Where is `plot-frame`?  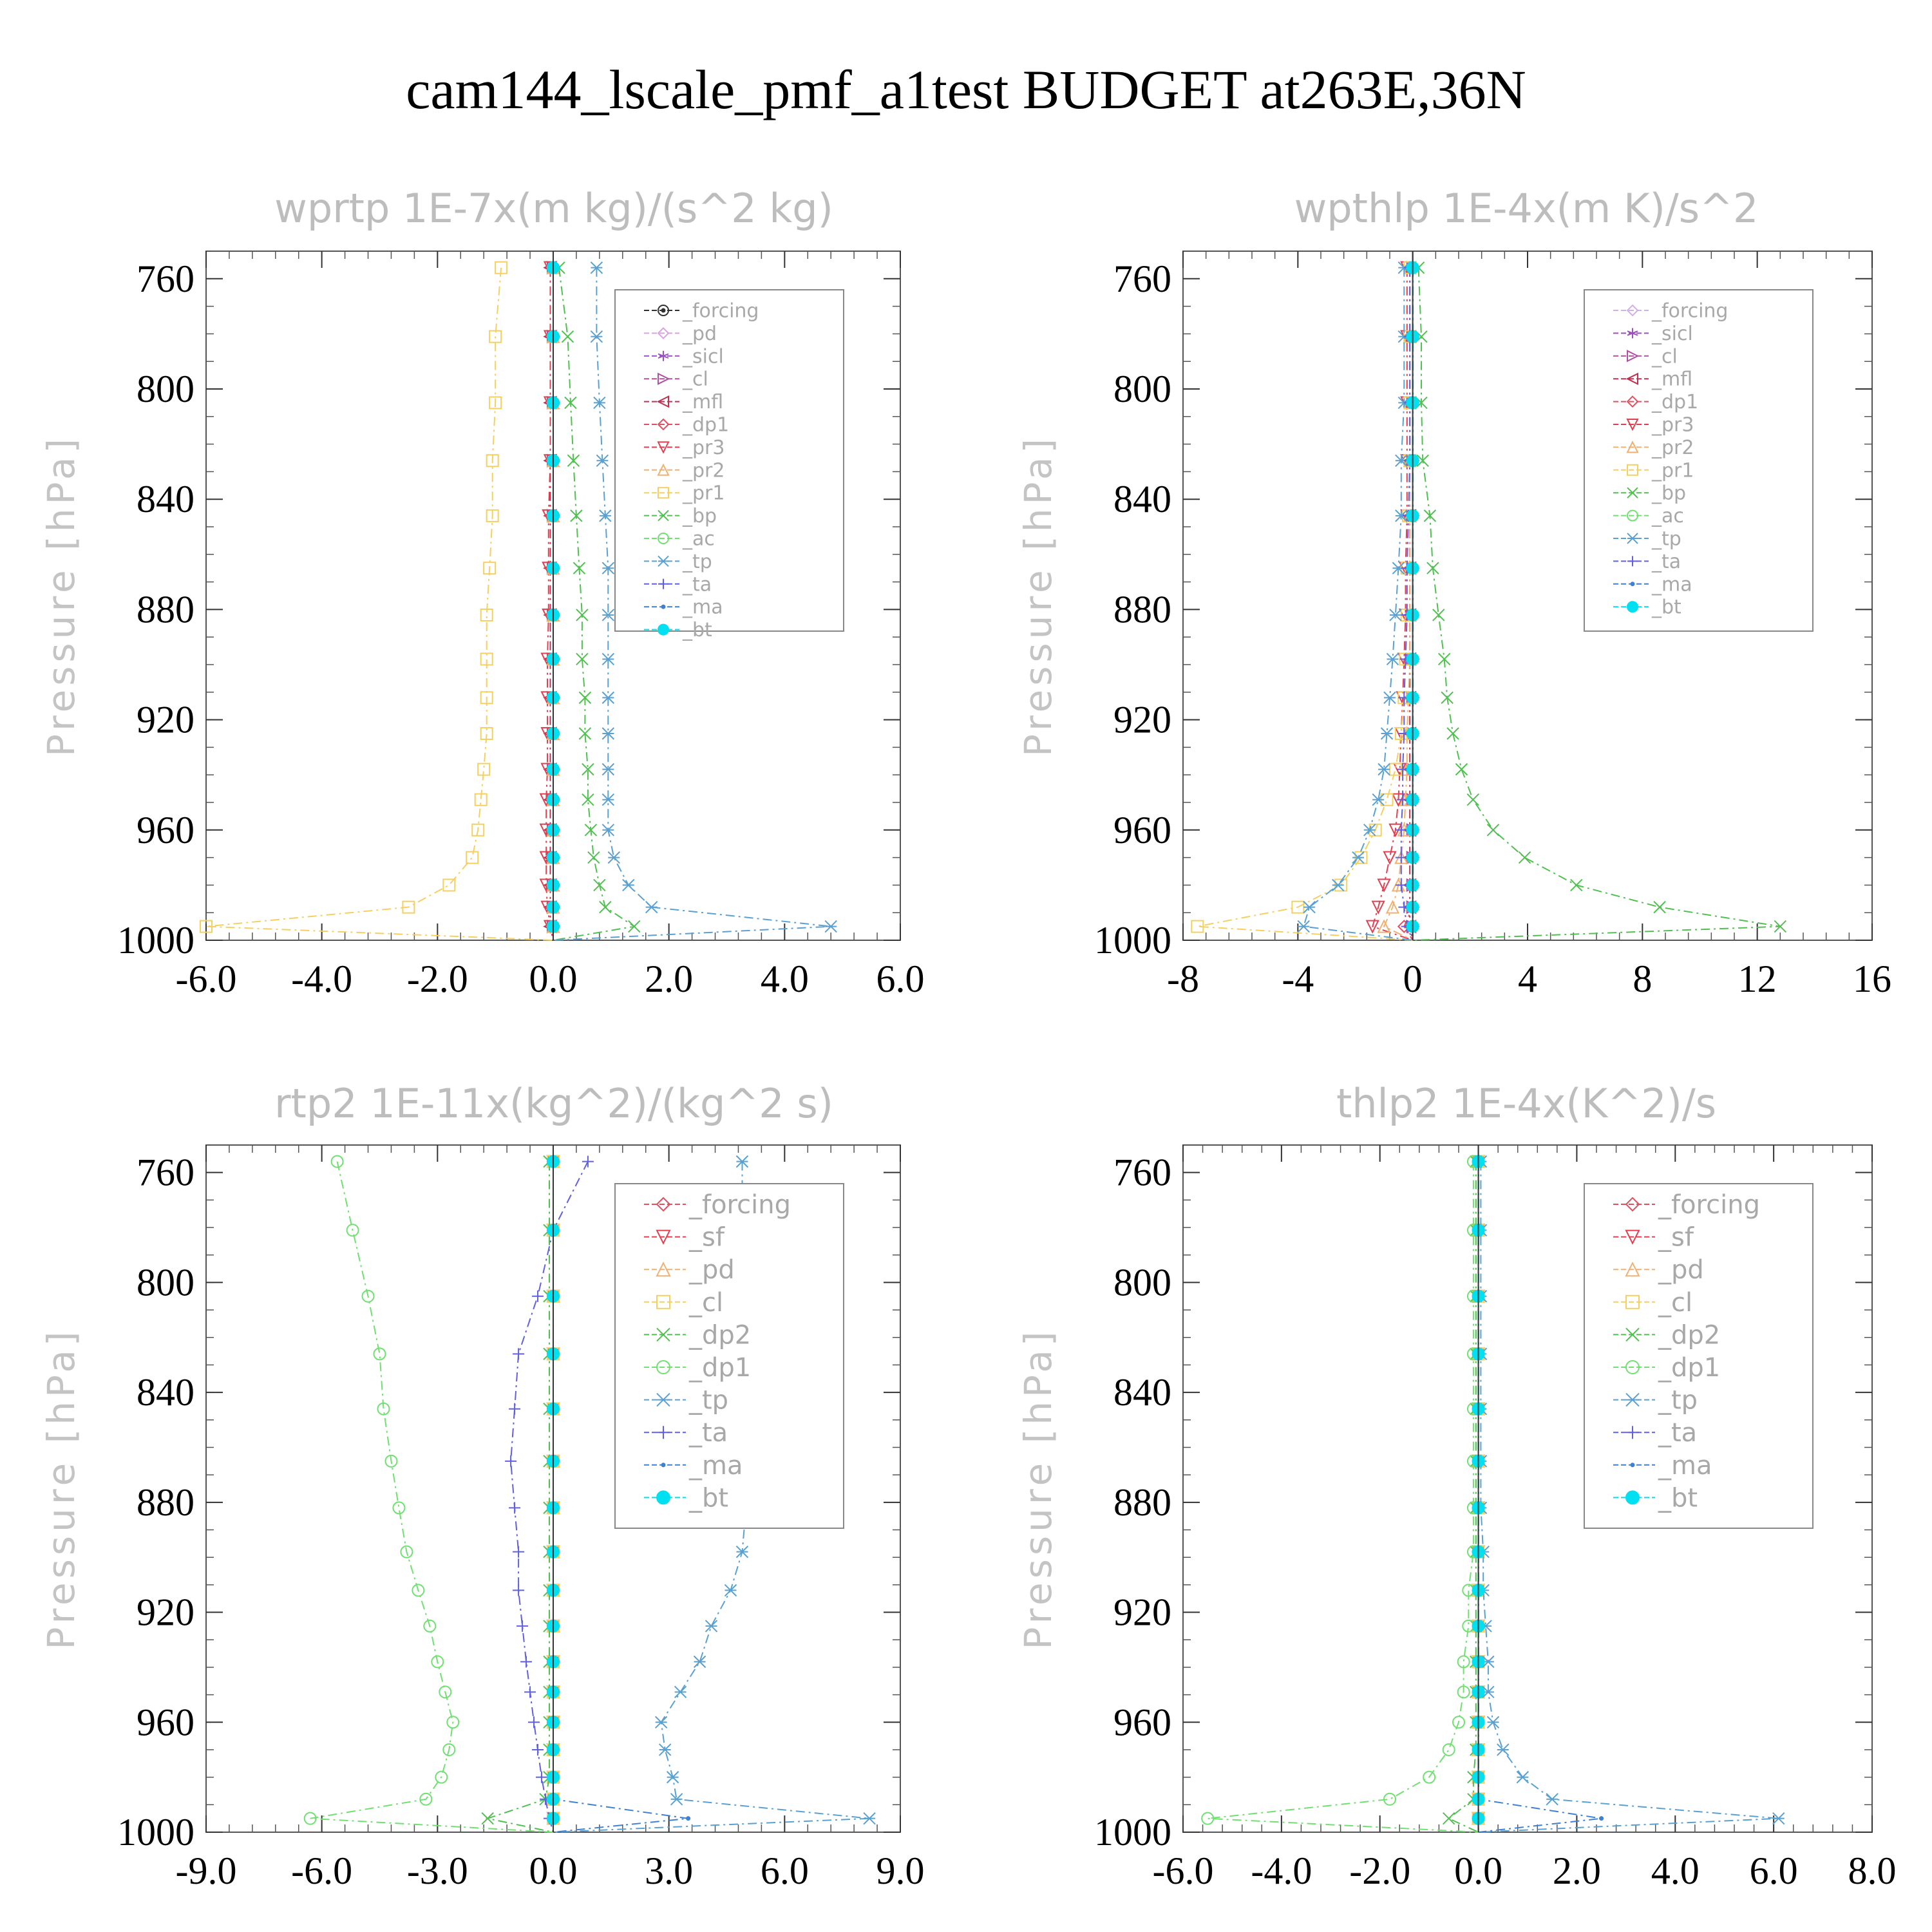 plot-frame is located at coordinates (1527, 1488).